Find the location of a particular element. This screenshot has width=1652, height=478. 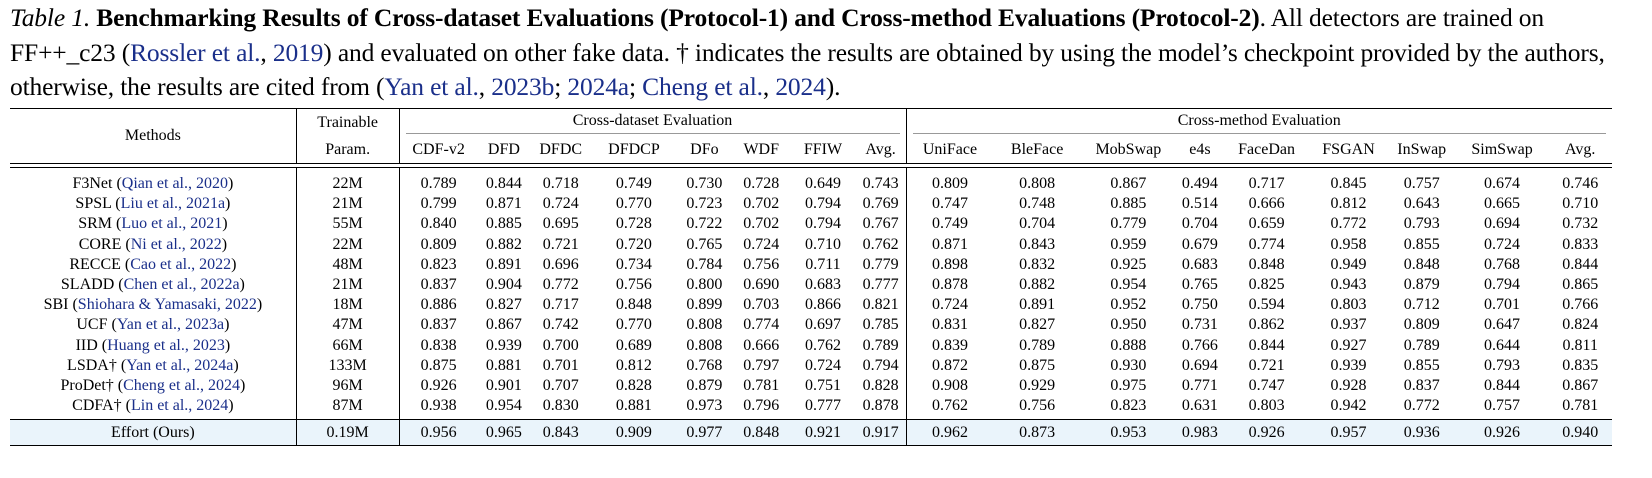

method-score-cell: 0.679 is located at coordinates (1199, 244).